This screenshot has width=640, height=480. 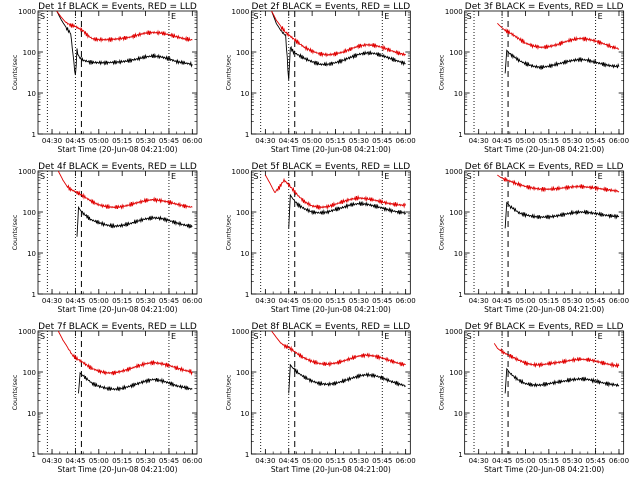 I want to click on chart-title: Det 1f BLACK = Events, RED = LLD, so click(x=117, y=7).